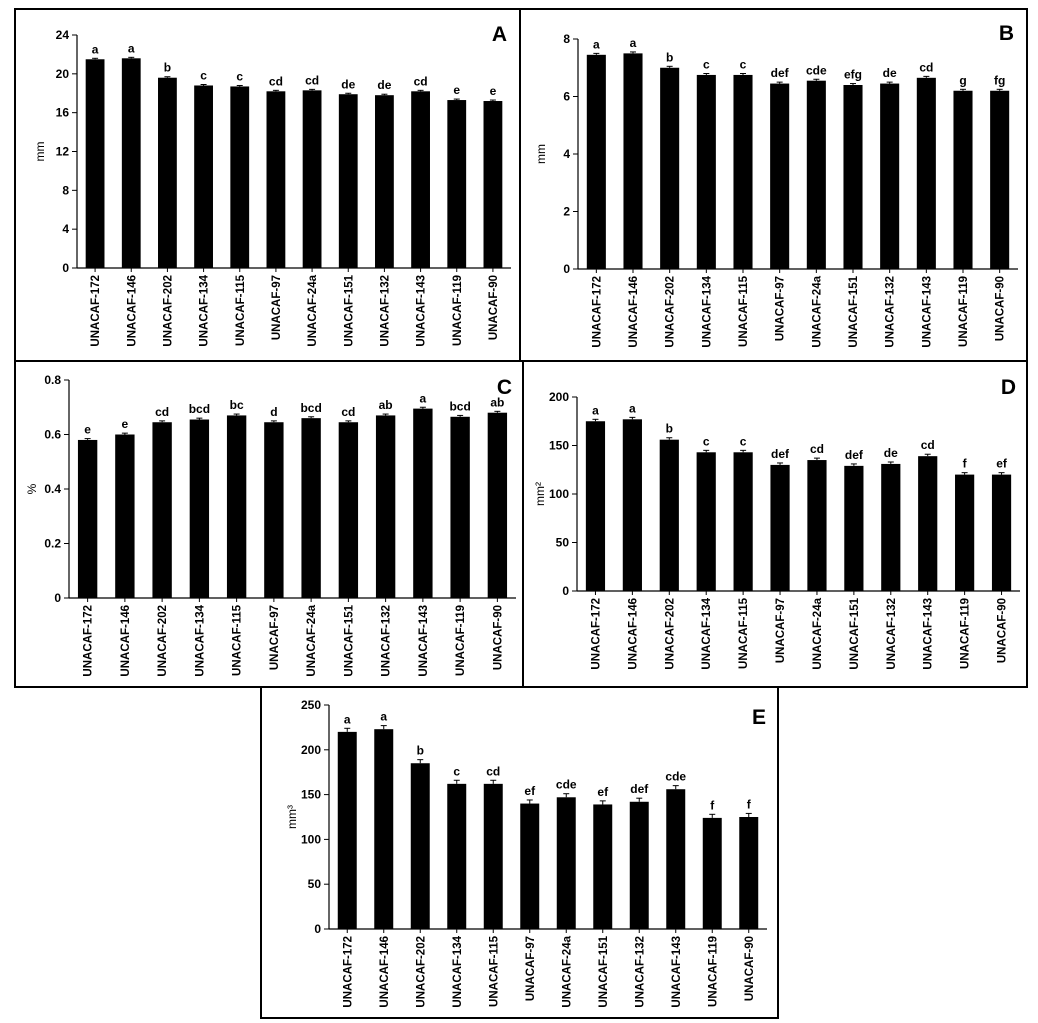 The width and height of the screenshot is (1038, 1023). I want to click on category-label: UNACAF-146, so click(385, 972).